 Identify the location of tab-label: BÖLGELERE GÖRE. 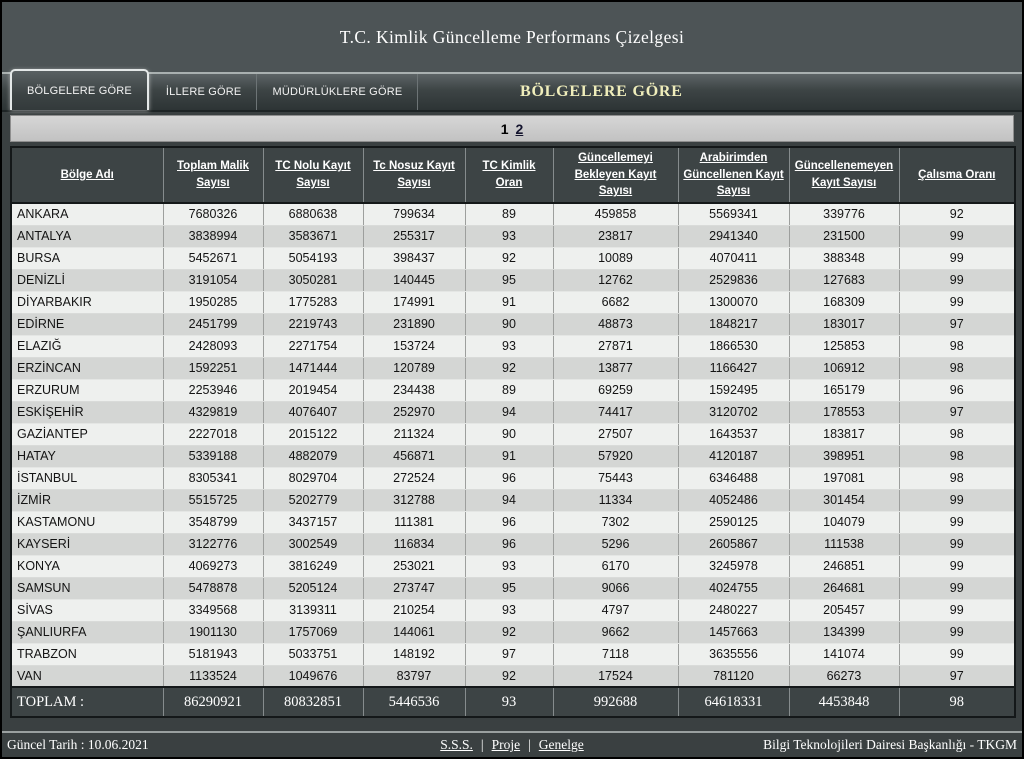
(79, 90).